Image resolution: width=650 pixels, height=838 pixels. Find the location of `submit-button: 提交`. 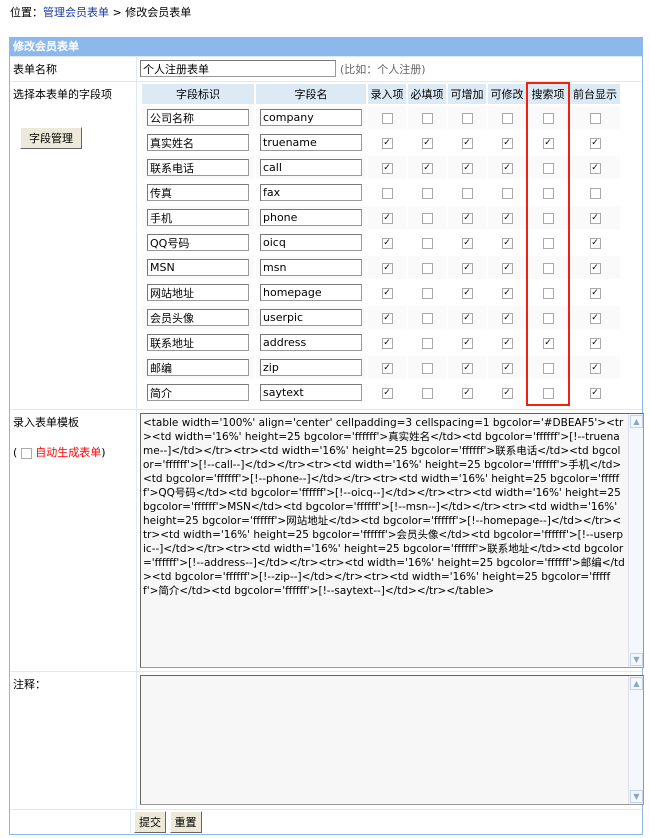

submit-button: 提交 is located at coordinates (150, 822).